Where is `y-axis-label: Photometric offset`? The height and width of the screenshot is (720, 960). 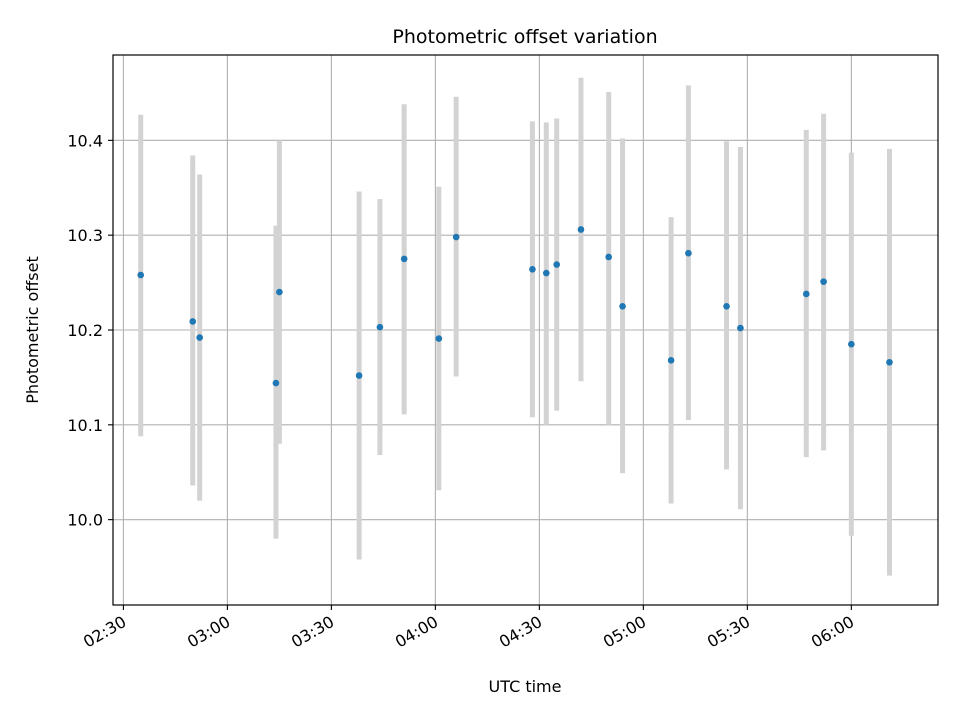
y-axis-label: Photometric offset is located at coordinates (32, 330).